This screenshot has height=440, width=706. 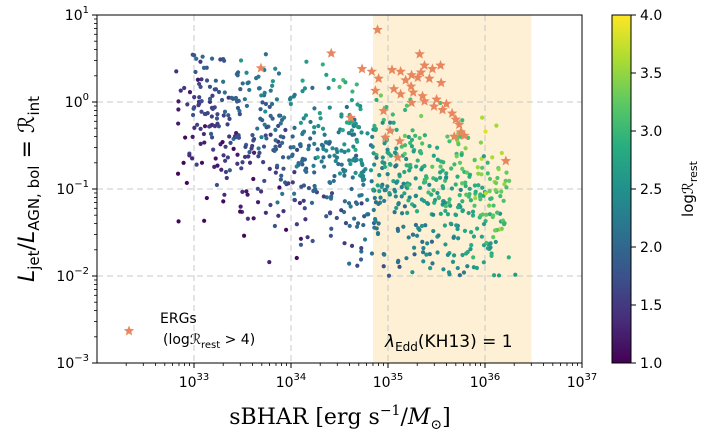 I want to click on colorbar-tick-label: 2.0, so click(x=651, y=248).